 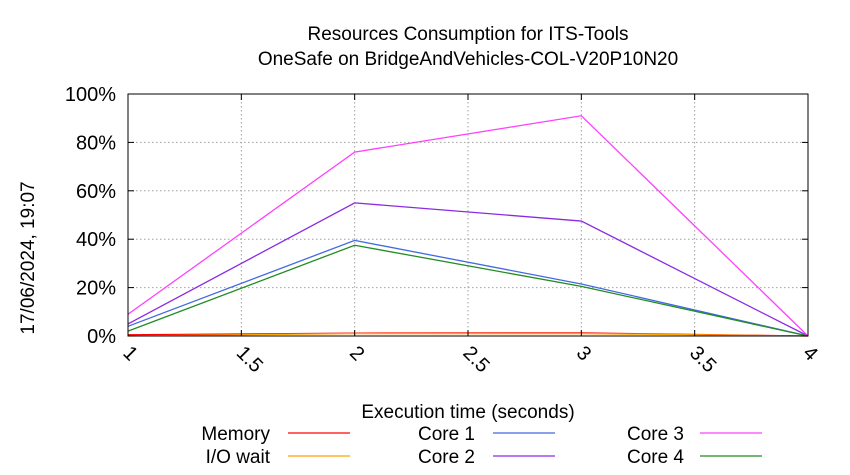 I want to click on x-axis-label: Execution time (seconds), so click(x=467, y=412).